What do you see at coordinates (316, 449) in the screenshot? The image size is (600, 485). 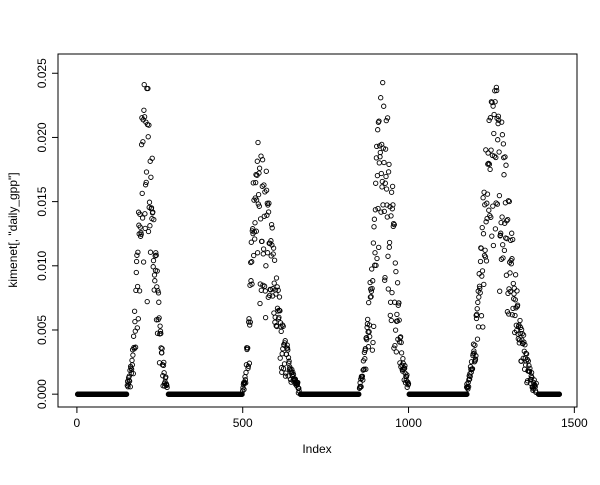 I see `x-axis-label: Index` at bounding box center [316, 449].